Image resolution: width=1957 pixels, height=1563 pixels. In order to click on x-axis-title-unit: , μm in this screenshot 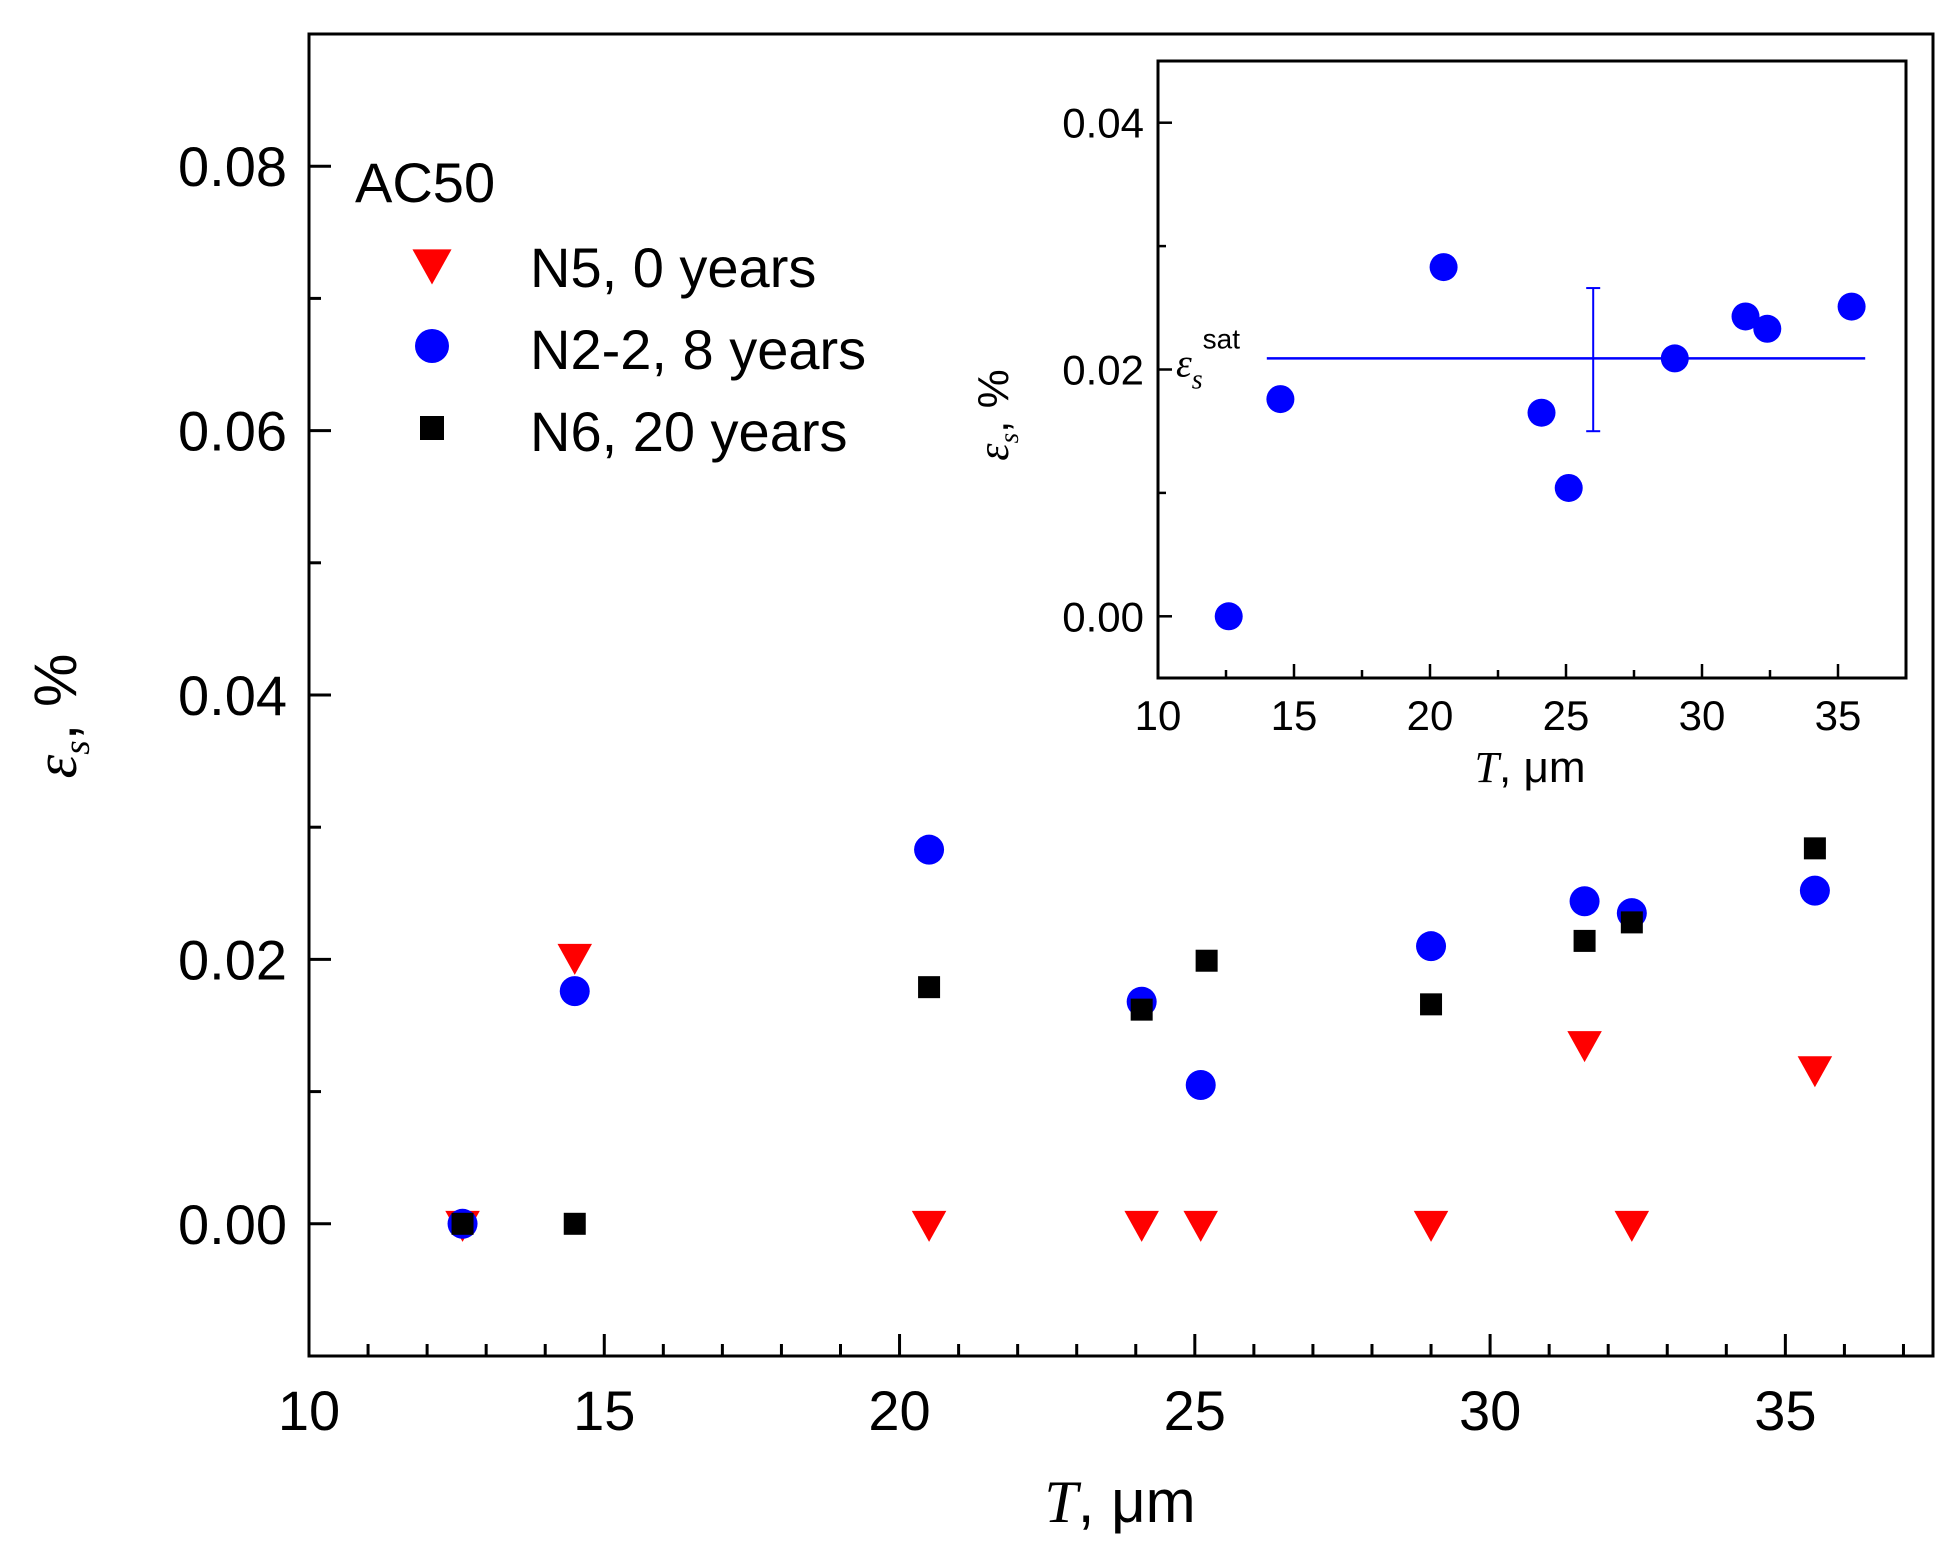, I will do `click(1137, 1501)`.